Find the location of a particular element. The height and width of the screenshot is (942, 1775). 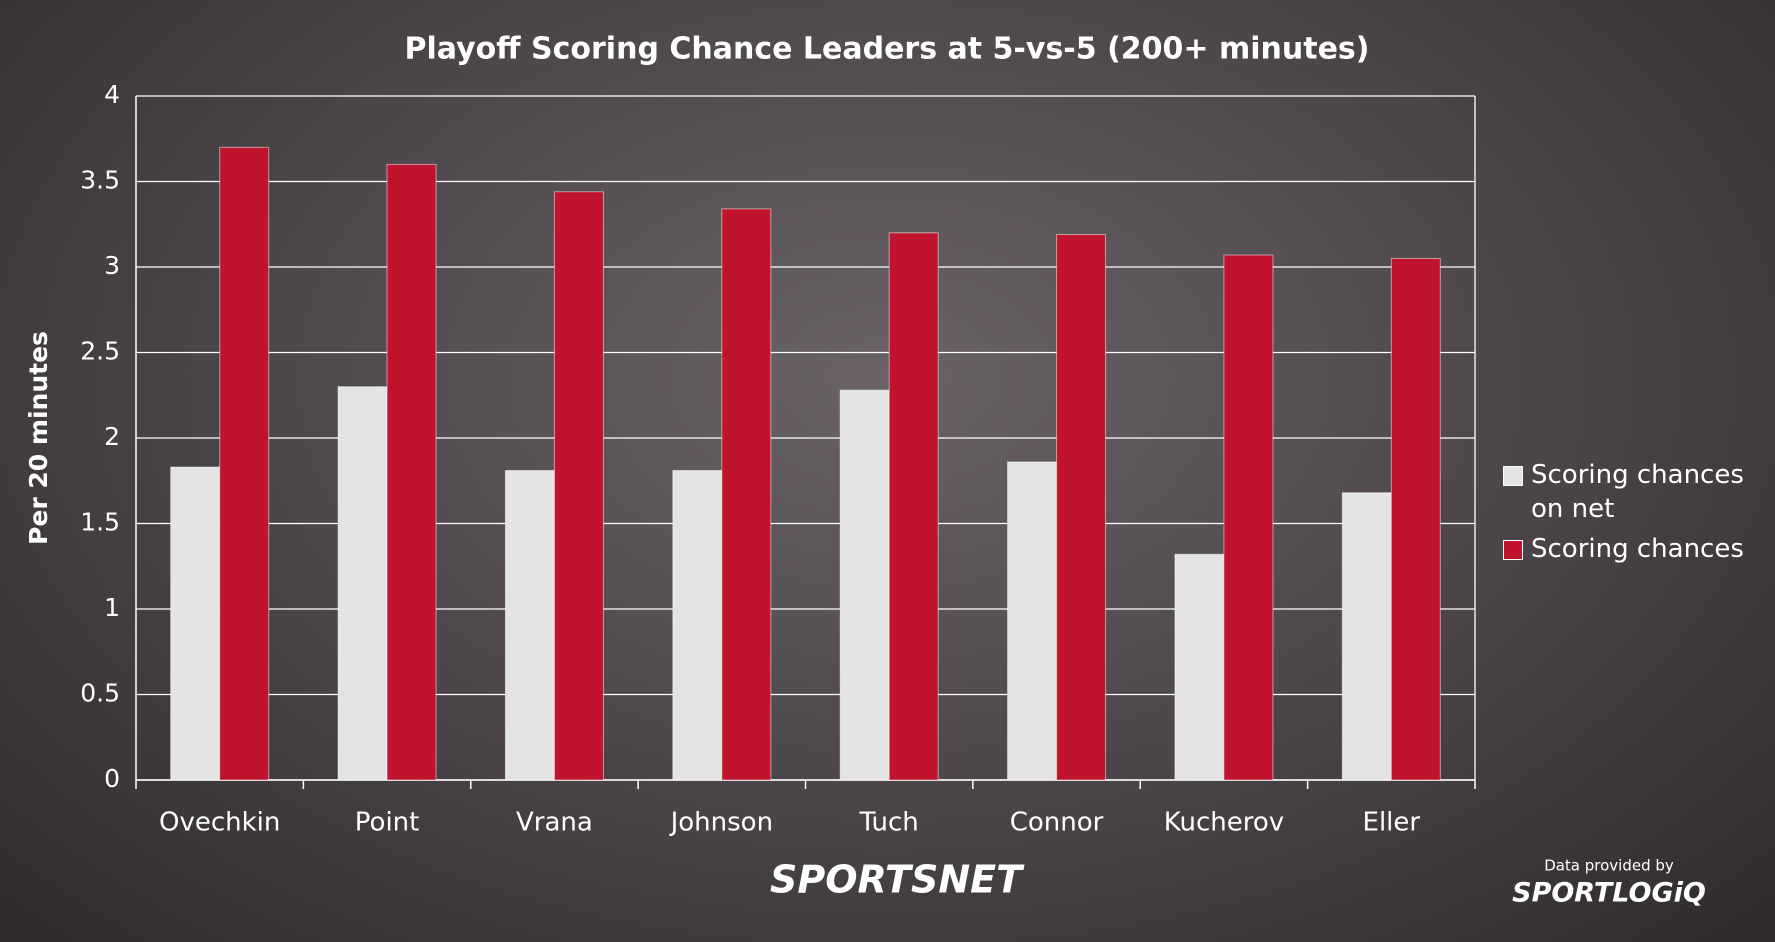

y-tick-label: 3.5 is located at coordinates (100, 180).